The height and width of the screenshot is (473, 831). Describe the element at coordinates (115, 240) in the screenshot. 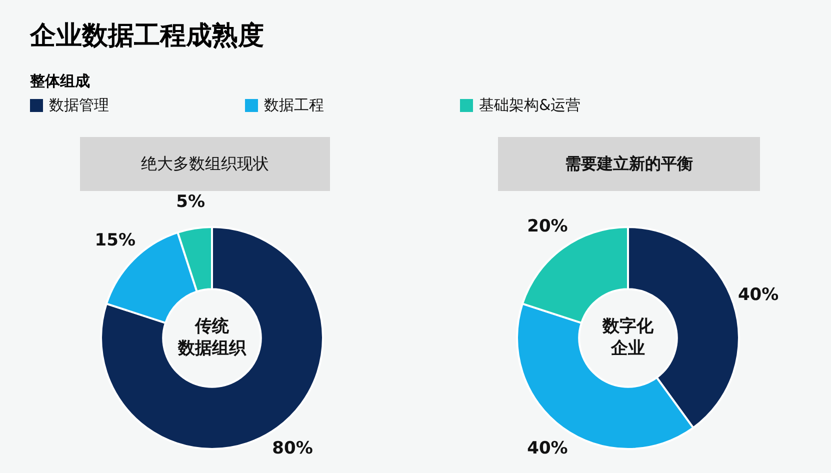

I see `data-label: 15%` at that location.